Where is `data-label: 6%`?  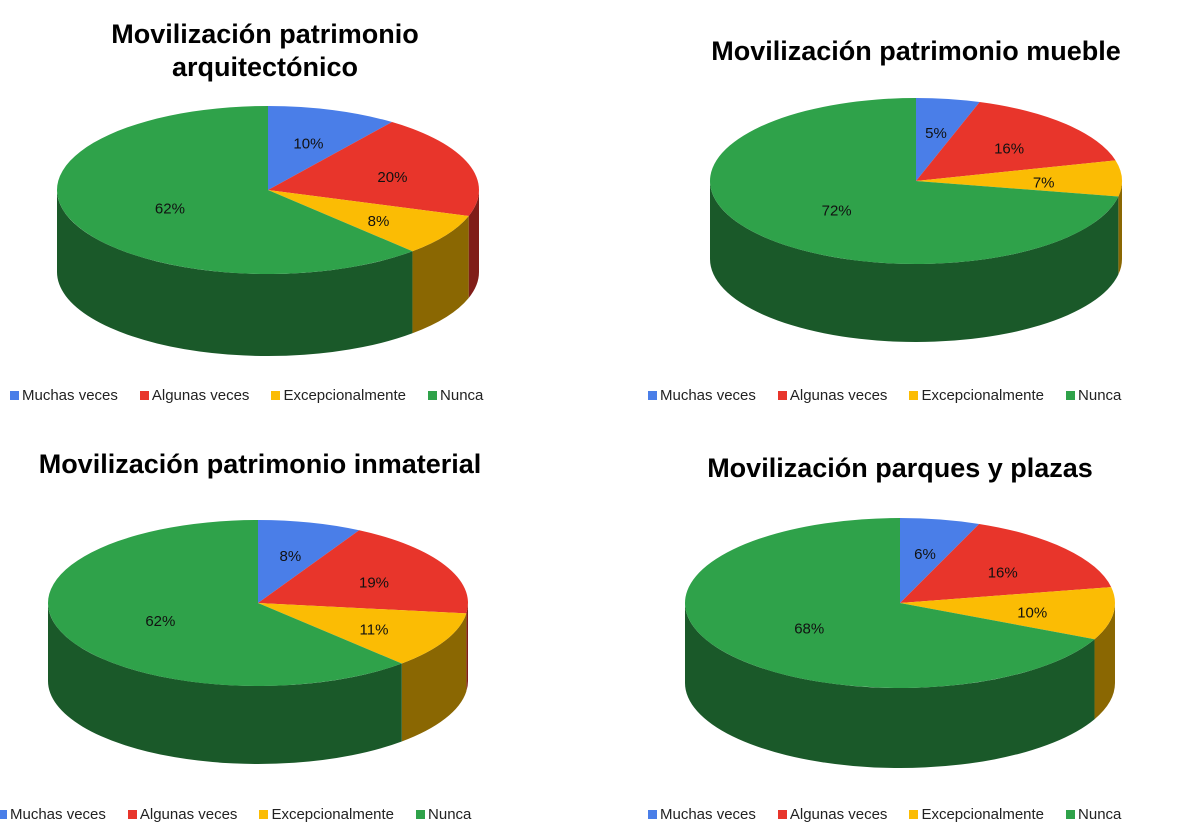
data-label: 6% is located at coordinates (925, 554).